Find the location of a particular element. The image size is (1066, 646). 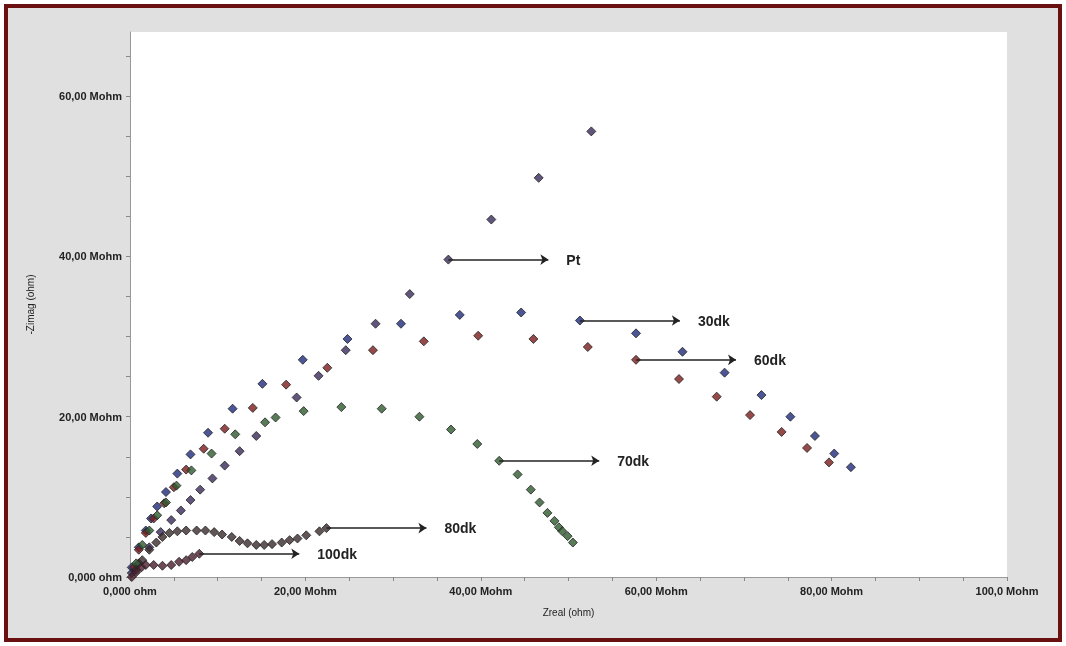

x-tick-label: 60,00 Mohm is located at coordinates (656, 590).